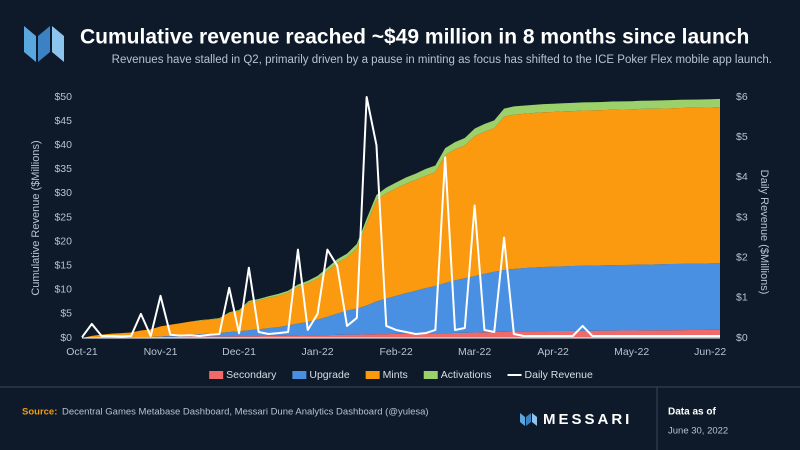  I want to click on y-tick-label: $30, so click(63, 193).